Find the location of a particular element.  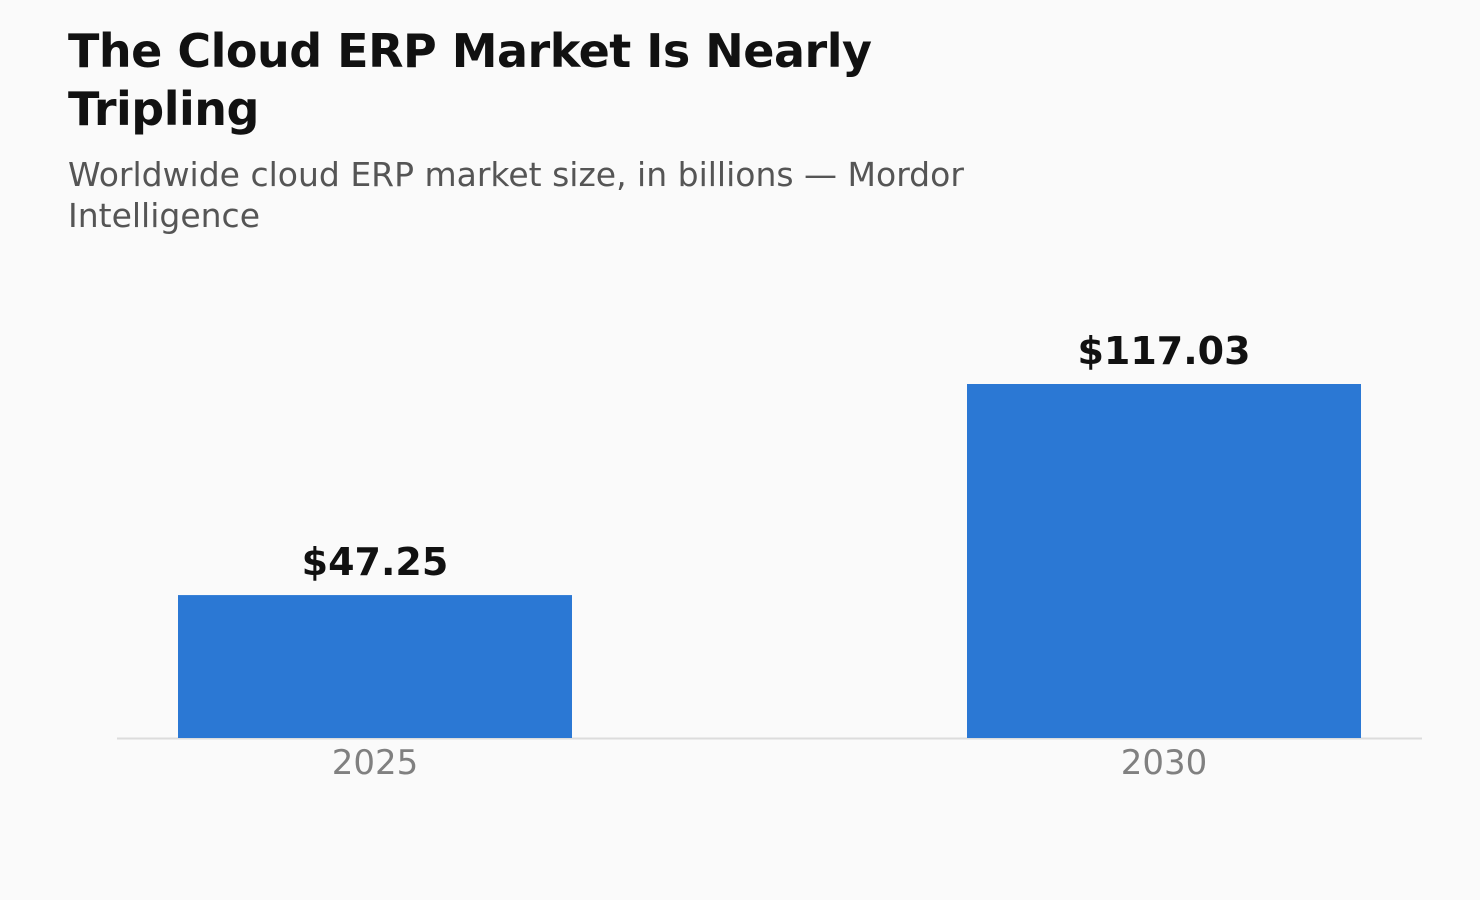

bar-2030 is located at coordinates (1164, 561).